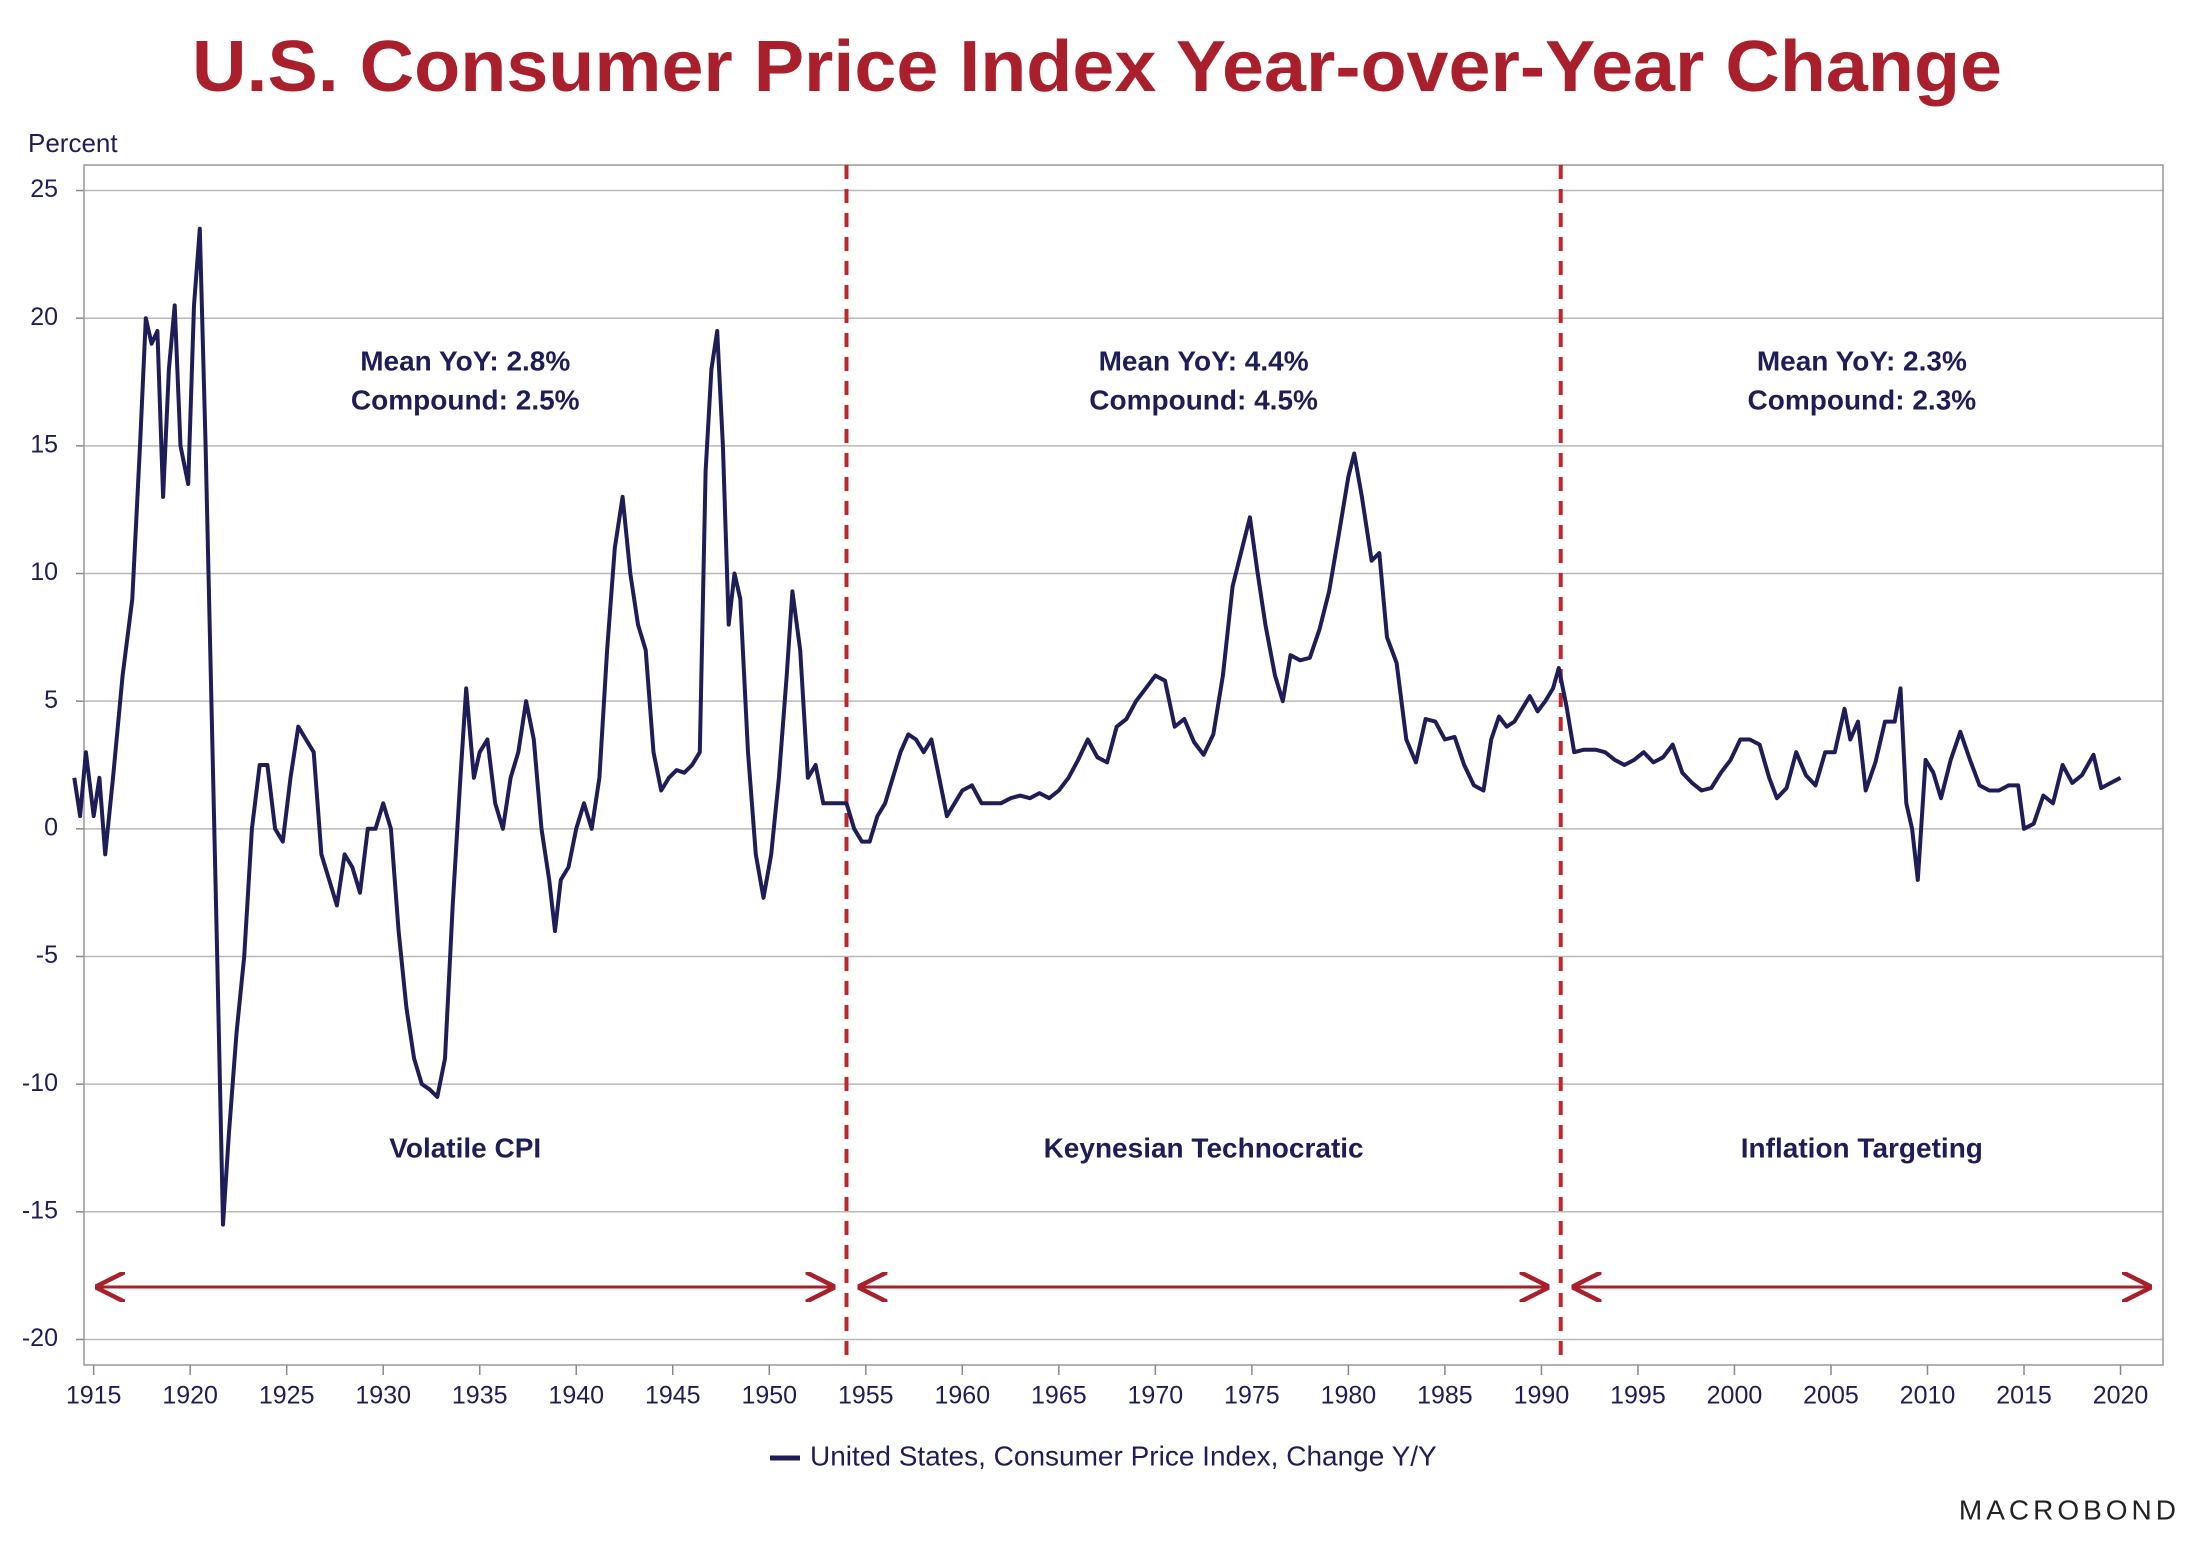  What do you see at coordinates (51, 827) in the screenshot?
I see `y-tick-label: 0` at bounding box center [51, 827].